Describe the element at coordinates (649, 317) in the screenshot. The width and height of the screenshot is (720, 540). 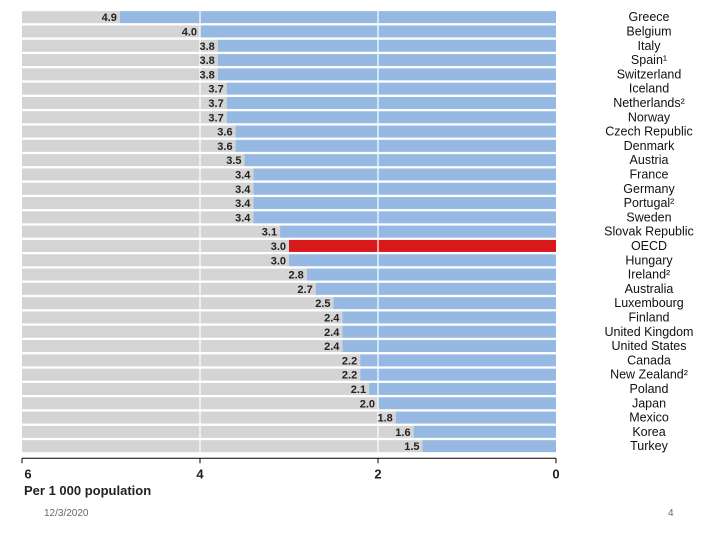
I see `country-label: Finland` at that location.